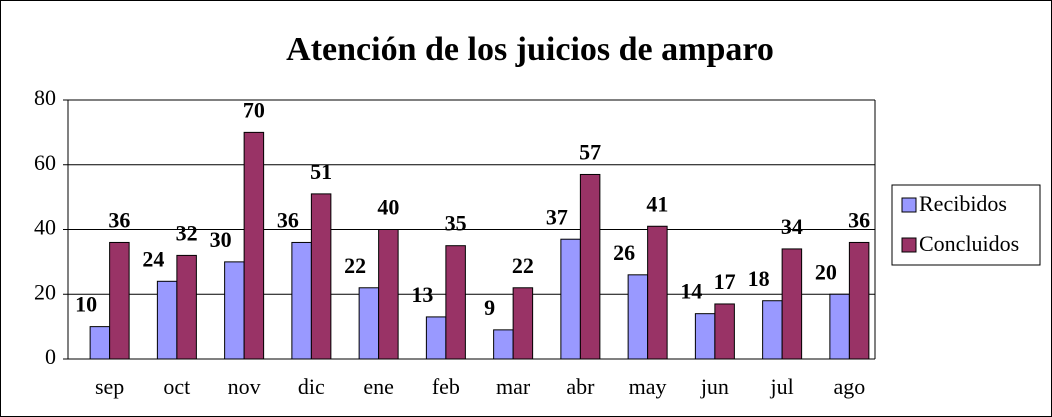  What do you see at coordinates (388, 207) in the screenshot?
I see `data-label: 40` at bounding box center [388, 207].